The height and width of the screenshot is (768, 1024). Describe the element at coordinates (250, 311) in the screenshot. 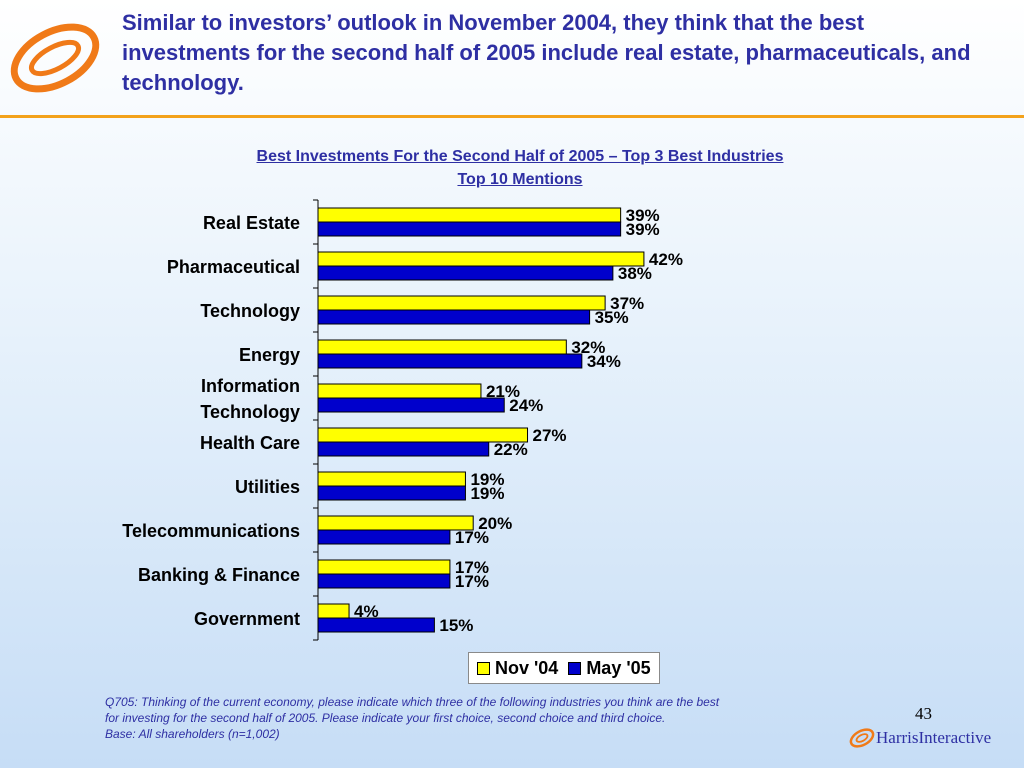

I see `category-label: Technology` at that location.